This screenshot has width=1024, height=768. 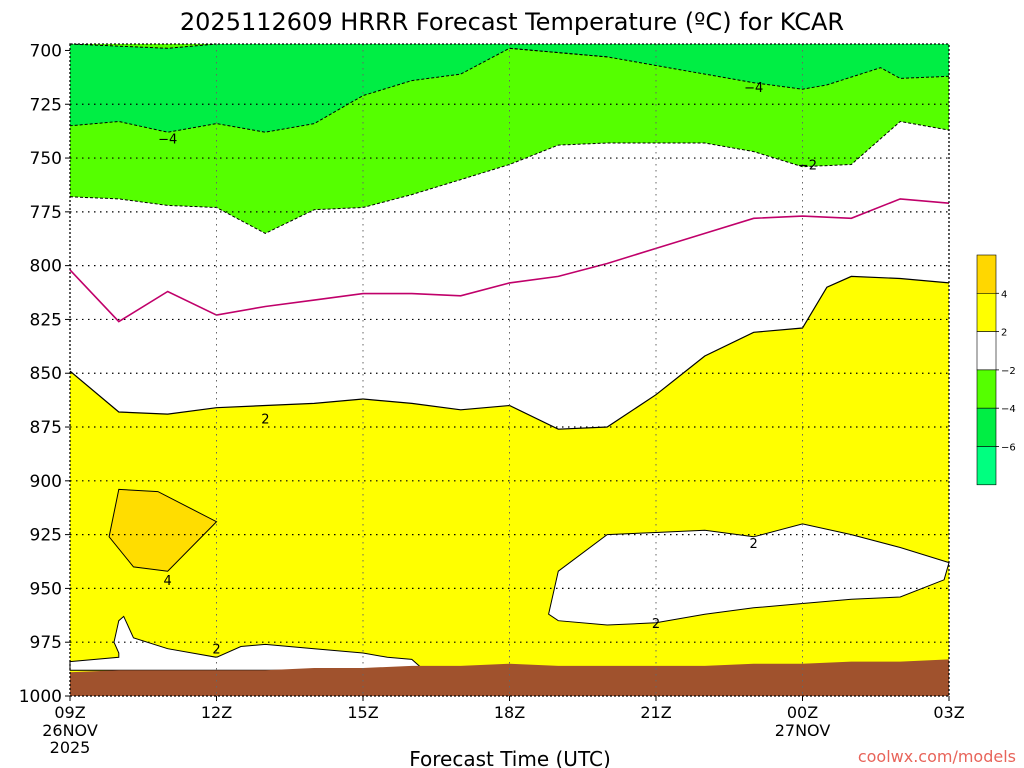 I want to click on x-tick-label: 03Z, so click(x=948, y=712).